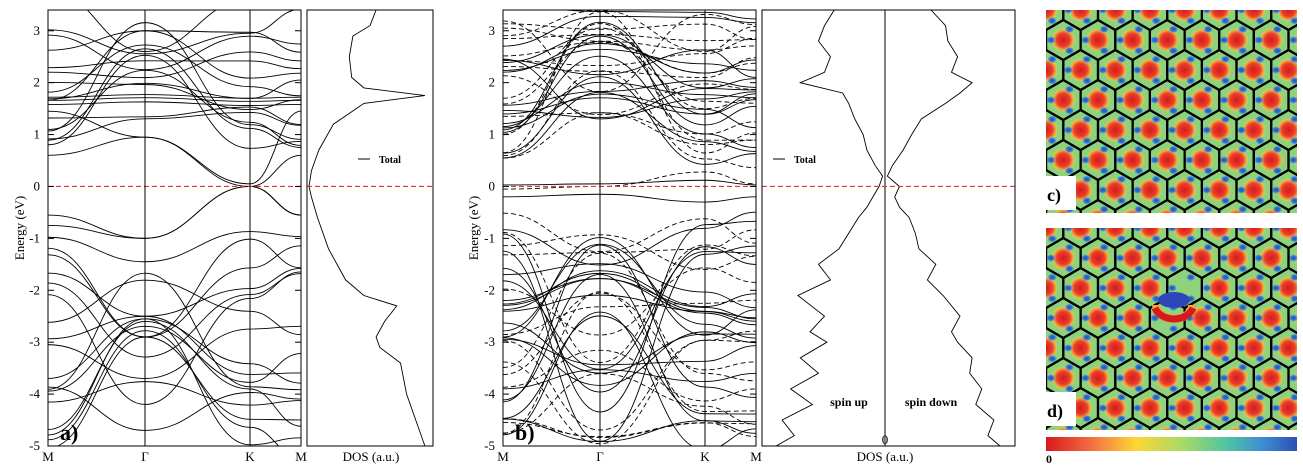 The image size is (1303, 469). Describe the element at coordinates (19, 228) in the screenshot. I see `energy-axis-title-a: Energy (eV)` at that location.